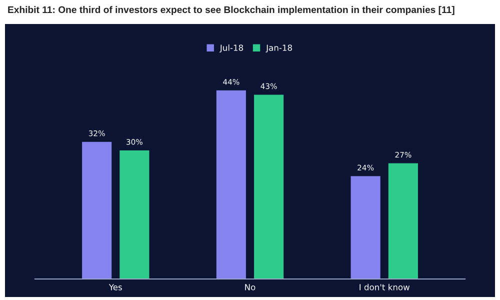  What do you see at coordinates (232, 48) in the screenshot?
I see `legend-label: Jul-18` at bounding box center [232, 48].